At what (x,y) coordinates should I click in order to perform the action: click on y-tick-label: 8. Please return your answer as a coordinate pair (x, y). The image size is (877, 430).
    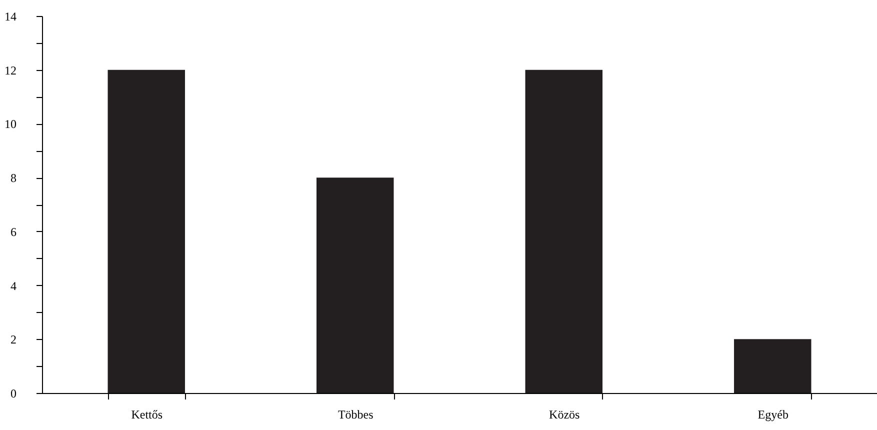
    Looking at the image, I should click on (13, 178).